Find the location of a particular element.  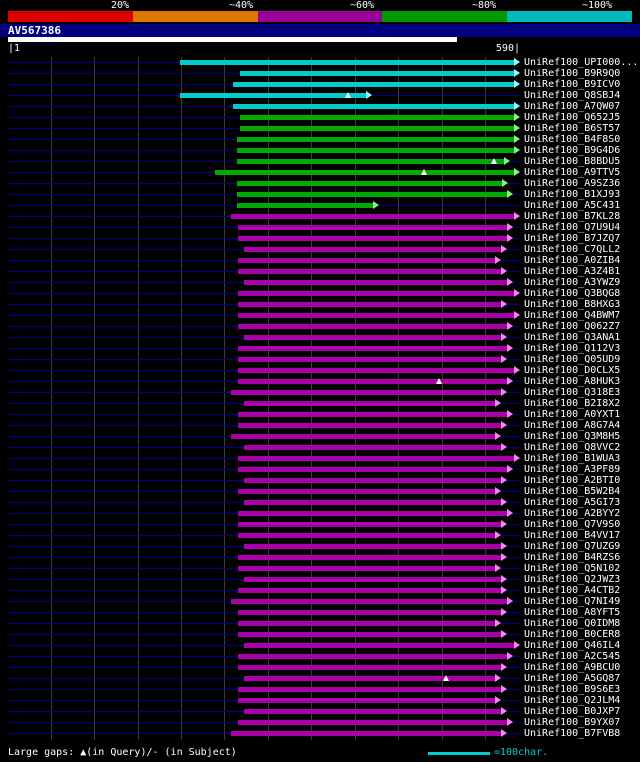

hit-label: UniRef100_Q46IL4 is located at coordinates (572, 645).